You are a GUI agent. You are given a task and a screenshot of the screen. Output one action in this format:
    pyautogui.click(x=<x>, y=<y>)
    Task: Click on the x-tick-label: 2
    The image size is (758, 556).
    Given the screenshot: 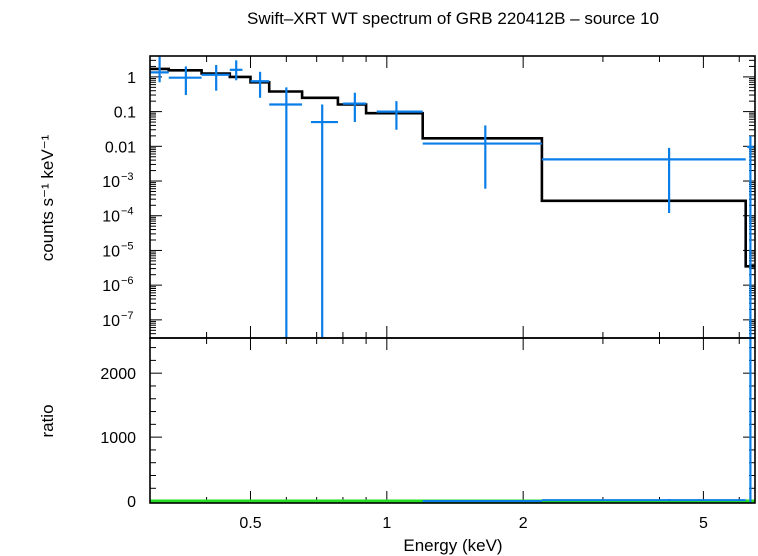 What is the action you would take?
    pyautogui.click(x=523, y=523)
    